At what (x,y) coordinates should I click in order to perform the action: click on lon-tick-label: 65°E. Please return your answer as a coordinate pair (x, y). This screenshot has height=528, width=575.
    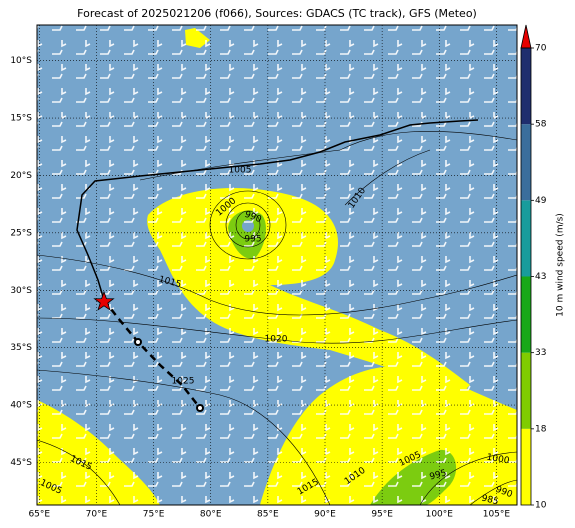
    Looking at the image, I should click on (39, 515).